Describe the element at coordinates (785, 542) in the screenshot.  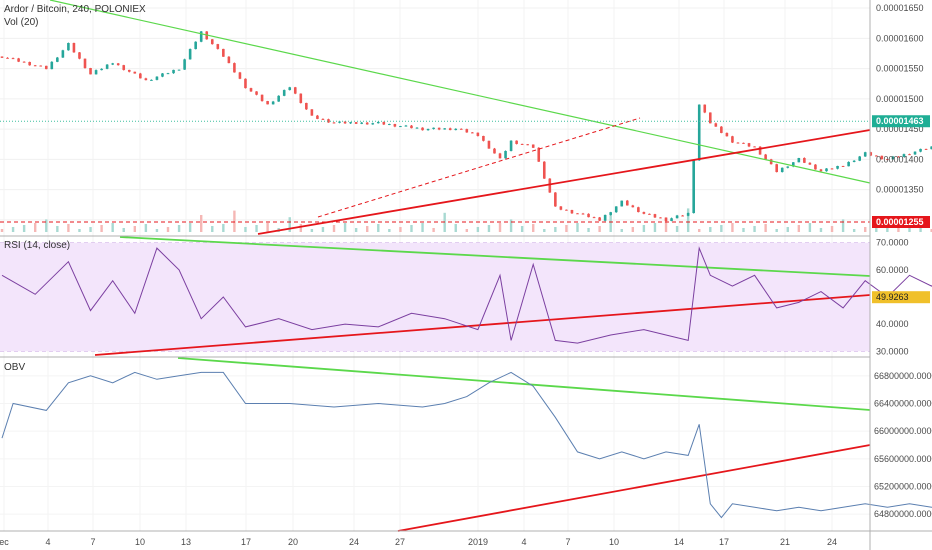
I see `time-tick-label: 21` at that location.